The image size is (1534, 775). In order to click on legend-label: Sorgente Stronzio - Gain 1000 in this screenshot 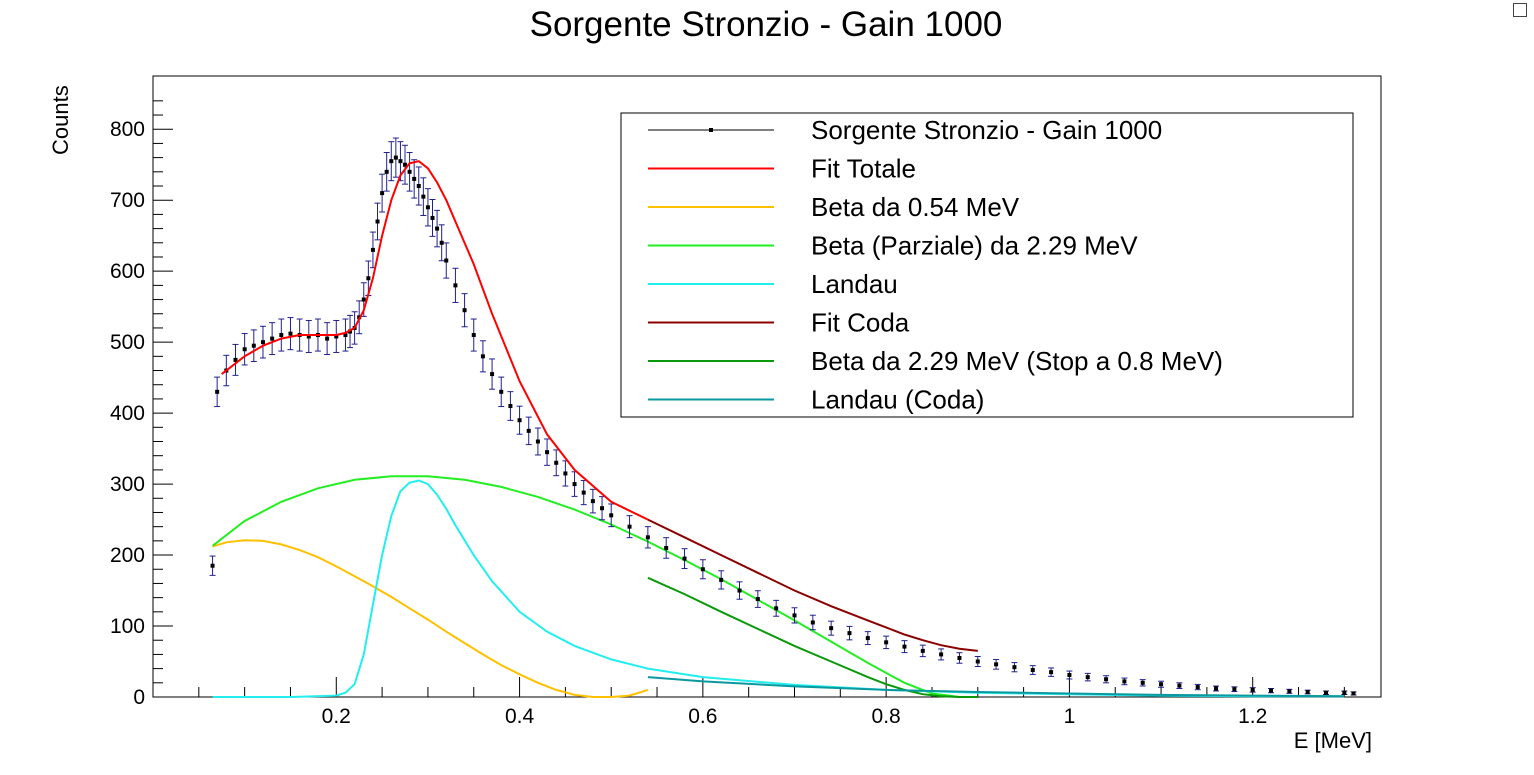, I will do `click(986, 130)`.